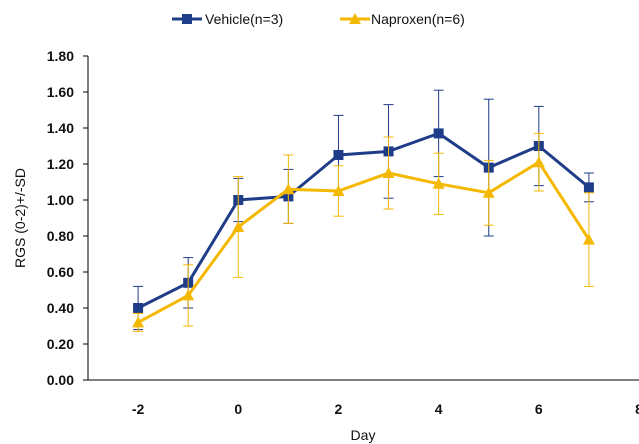 This screenshot has width=639, height=444. What do you see at coordinates (60, 128) in the screenshot?
I see `y-tick-label: 1.40` at bounding box center [60, 128].